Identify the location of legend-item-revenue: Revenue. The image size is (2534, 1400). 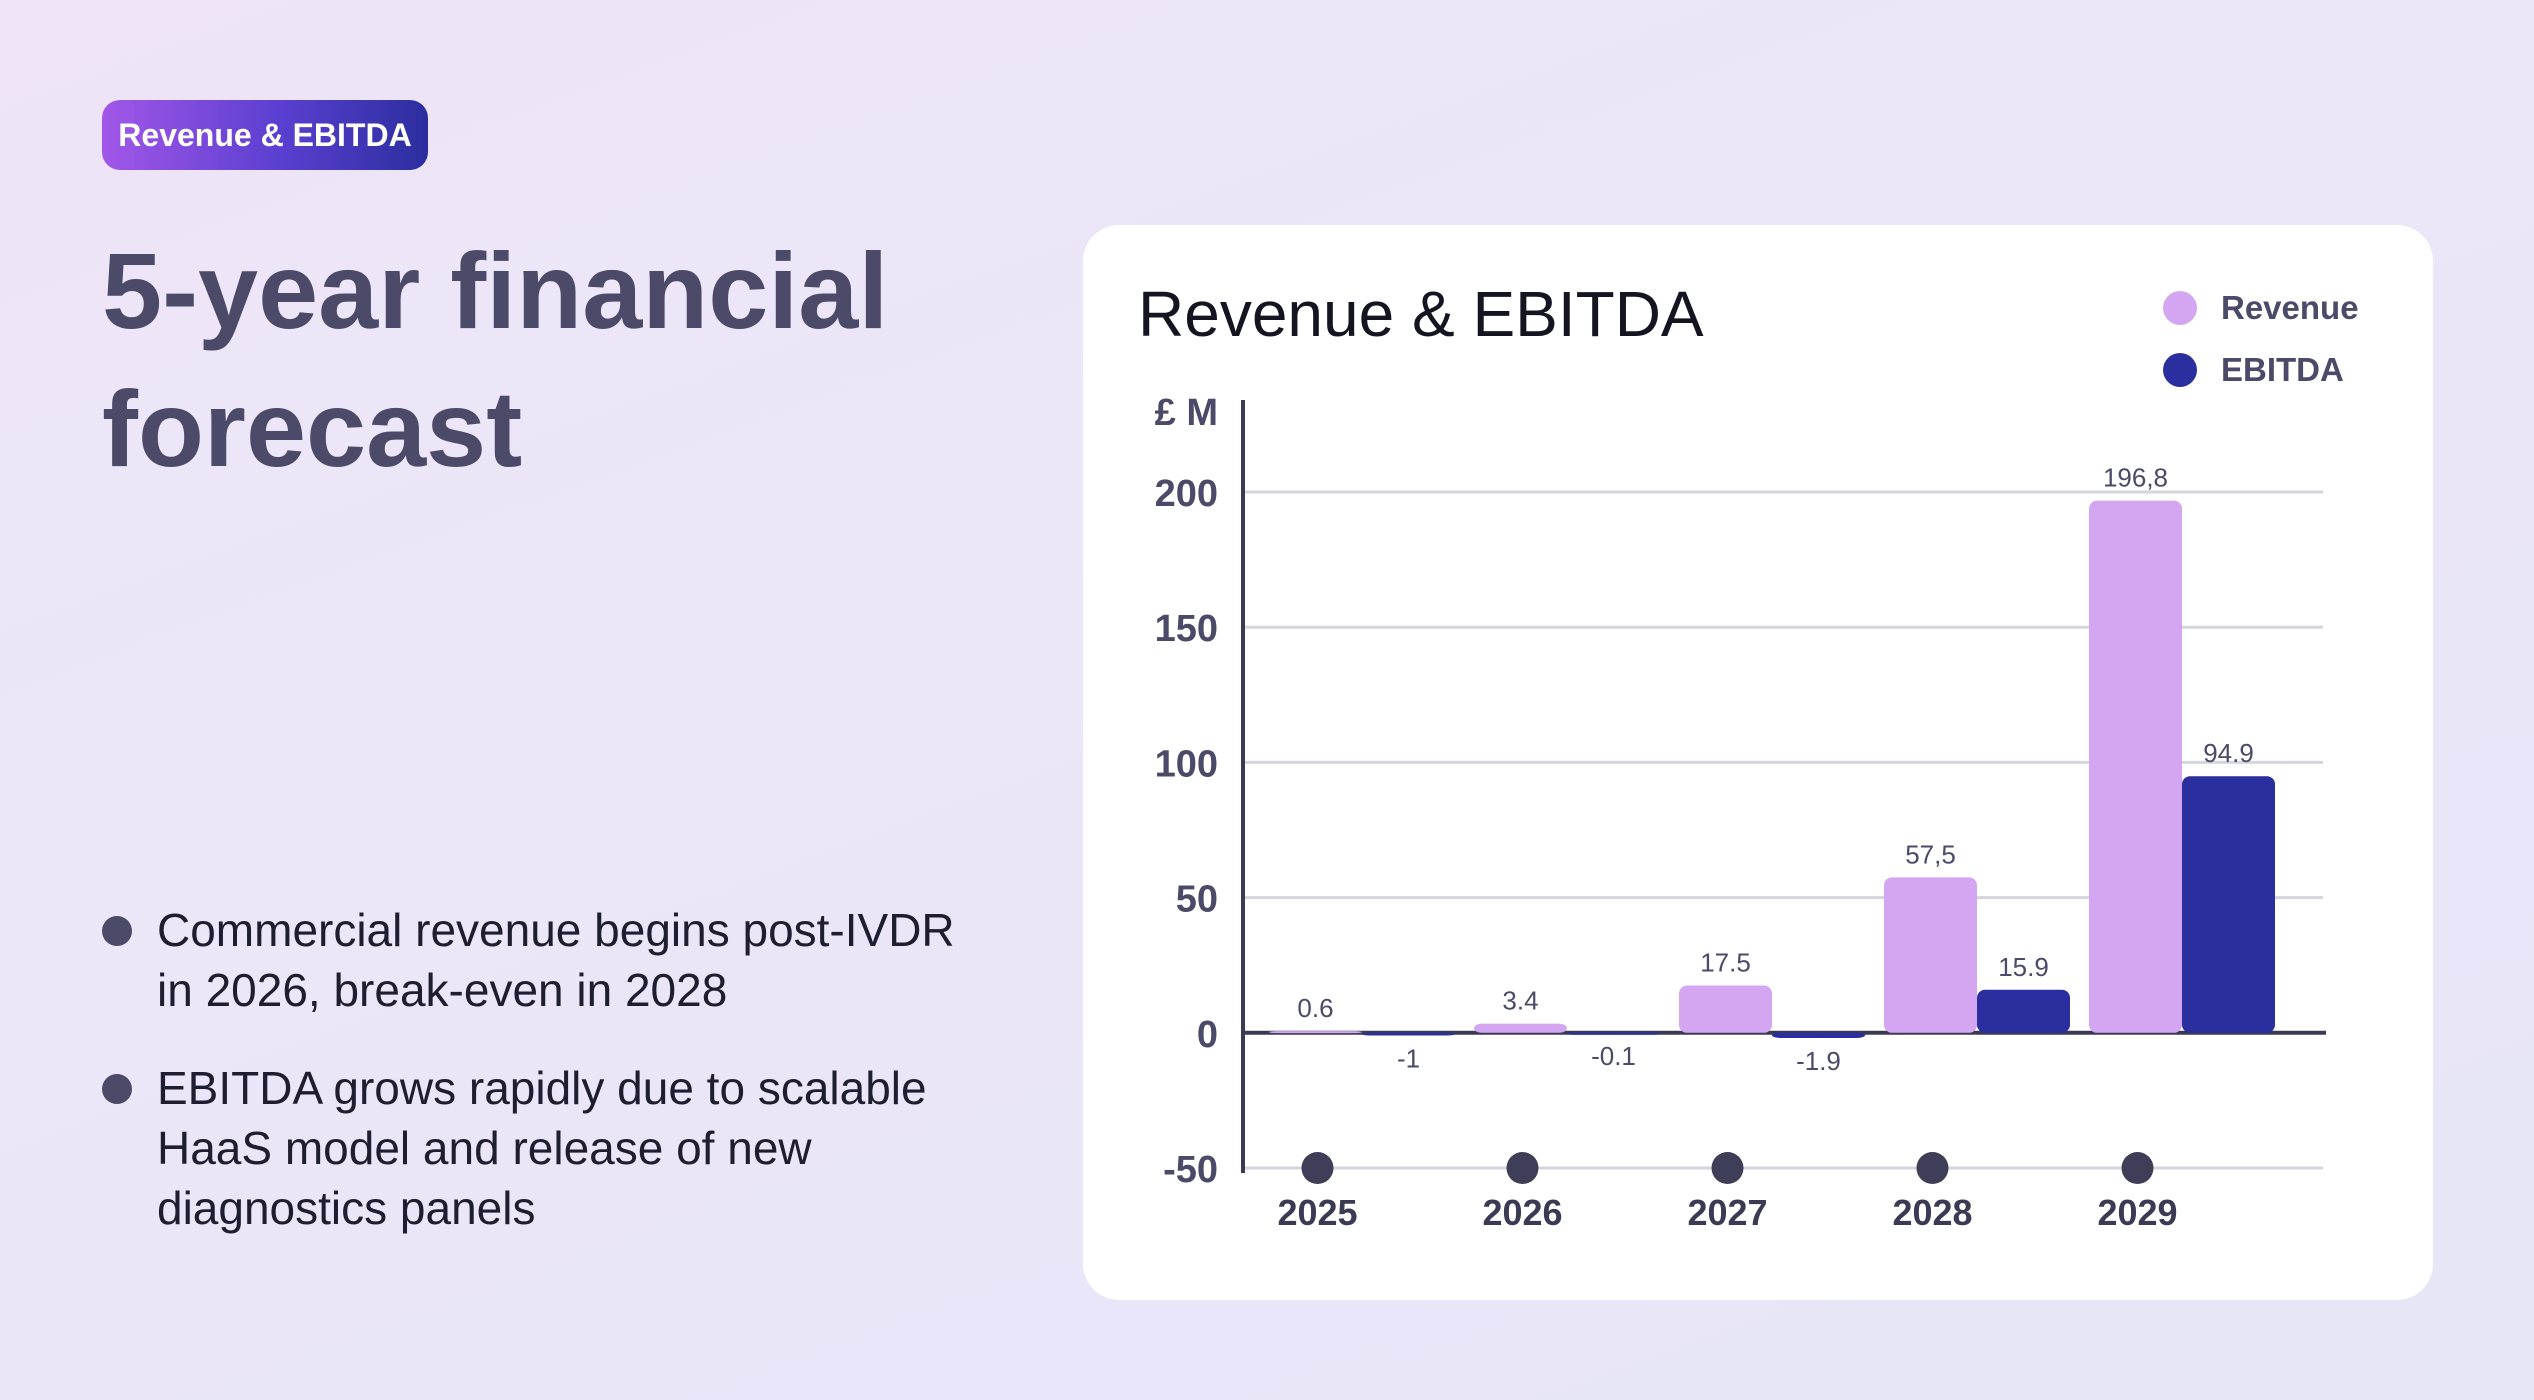
(2261, 308).